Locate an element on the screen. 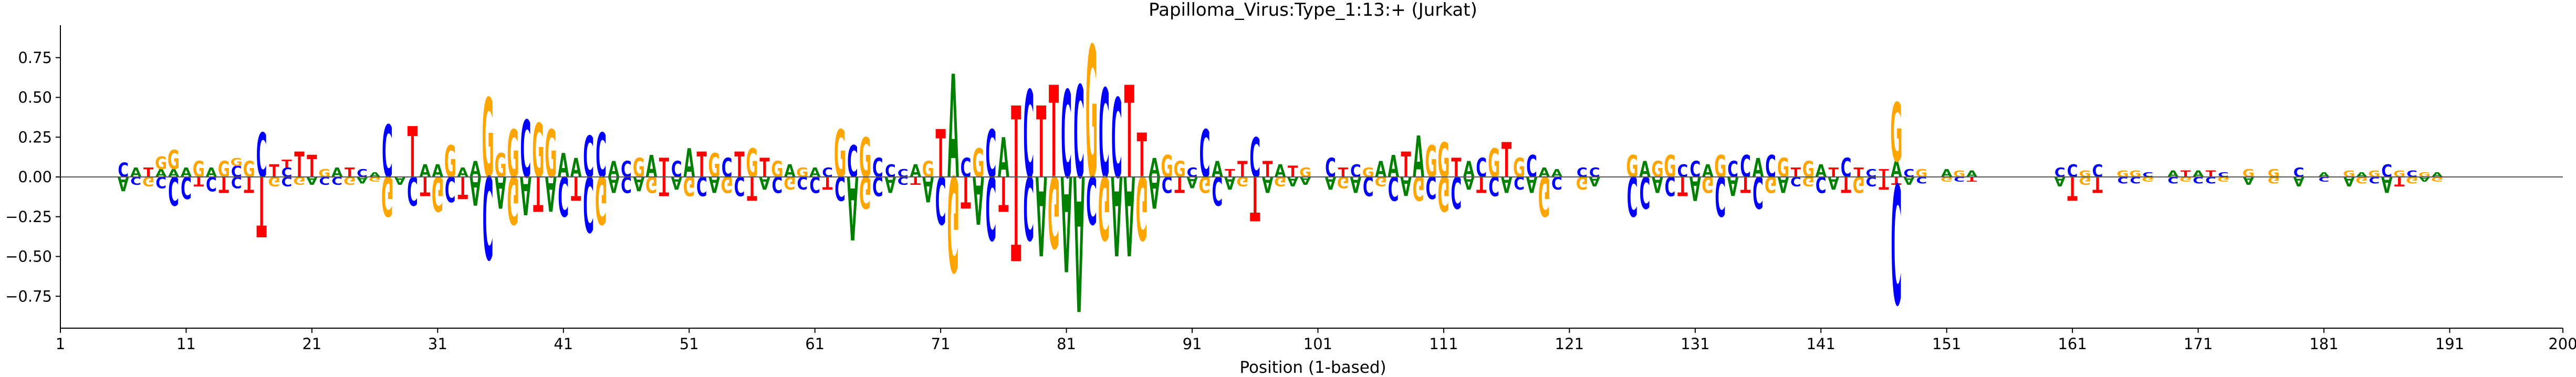 Image resolution: width=2576 pixels, height=377 pixels. logo-glyph-G-167: G is located at coordinates (2148, 179).